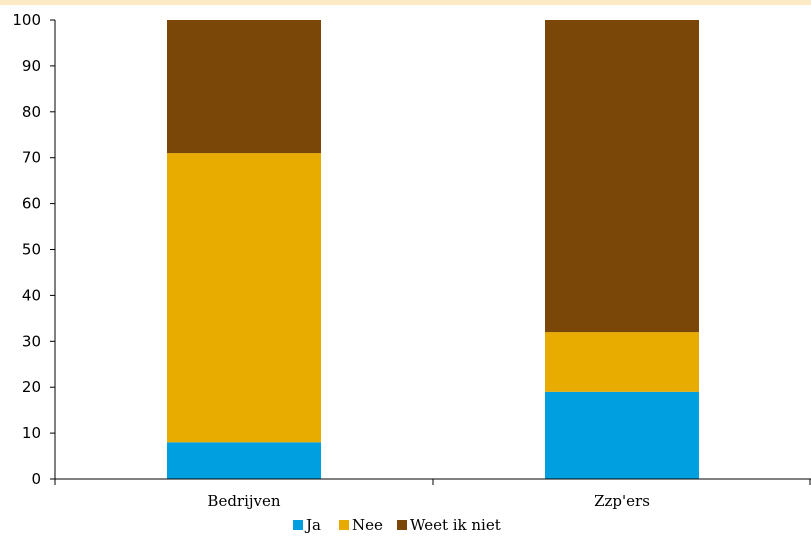 This screenshot has height=538, width=811. Describe the element at coordinates (243, 501) in the screenshot. I see `category-label: Bedrijven` at that location.